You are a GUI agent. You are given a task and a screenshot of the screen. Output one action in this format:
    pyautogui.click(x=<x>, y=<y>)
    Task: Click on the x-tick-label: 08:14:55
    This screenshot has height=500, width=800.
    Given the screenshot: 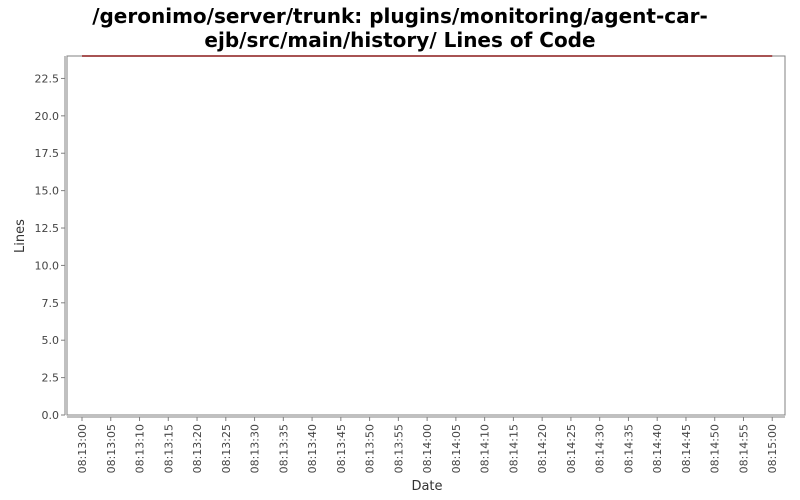 What is the action you would take?
    pyautogui.click(x=743, y=448)
    